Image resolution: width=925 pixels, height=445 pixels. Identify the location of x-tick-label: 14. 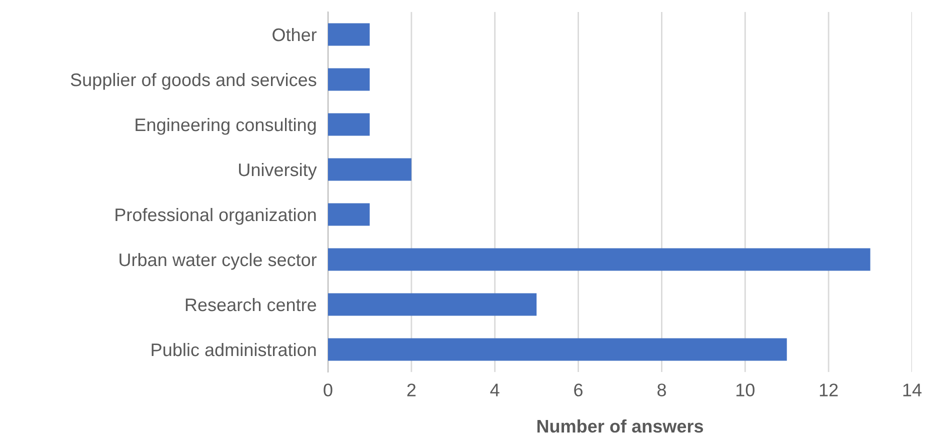
(912, 390).